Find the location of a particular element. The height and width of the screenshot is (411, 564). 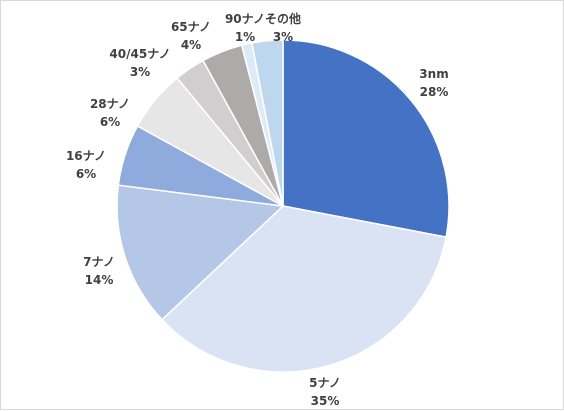

data-label-2: 7ナノ 14% is located at coordinates (99, 271).